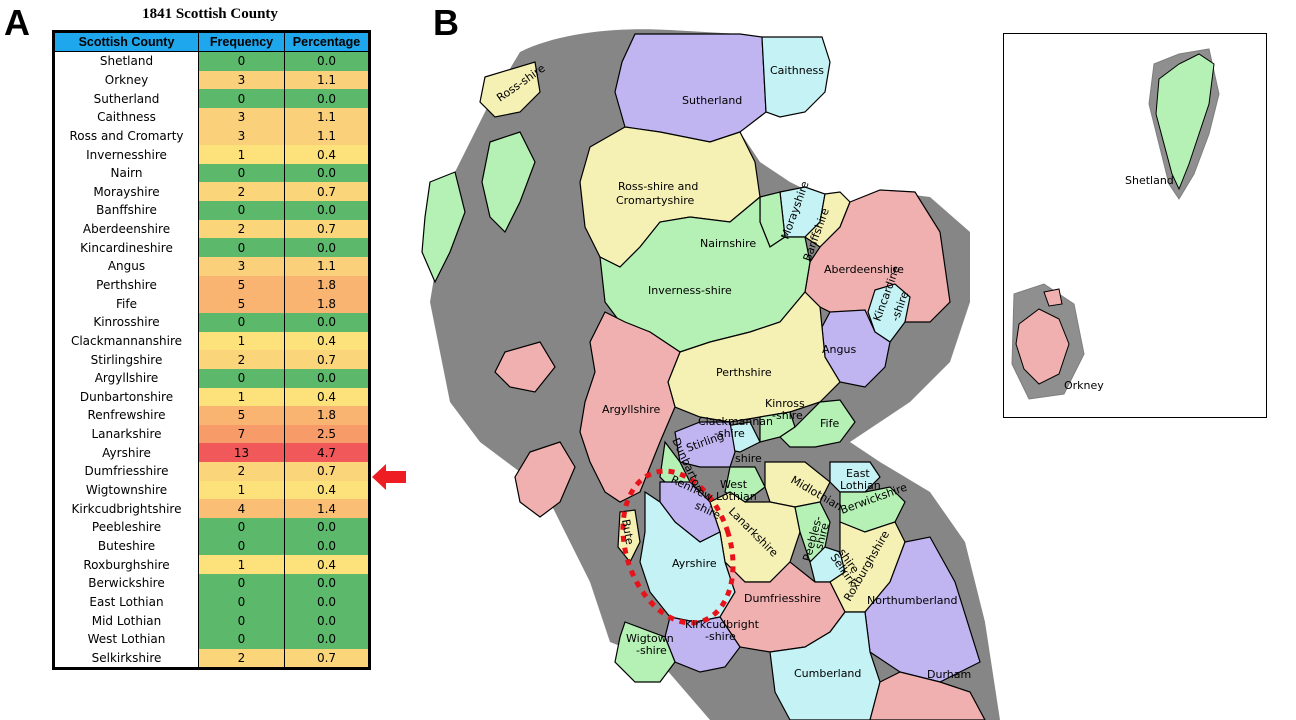  I want to click on region-sutherland, so click(690, 88).